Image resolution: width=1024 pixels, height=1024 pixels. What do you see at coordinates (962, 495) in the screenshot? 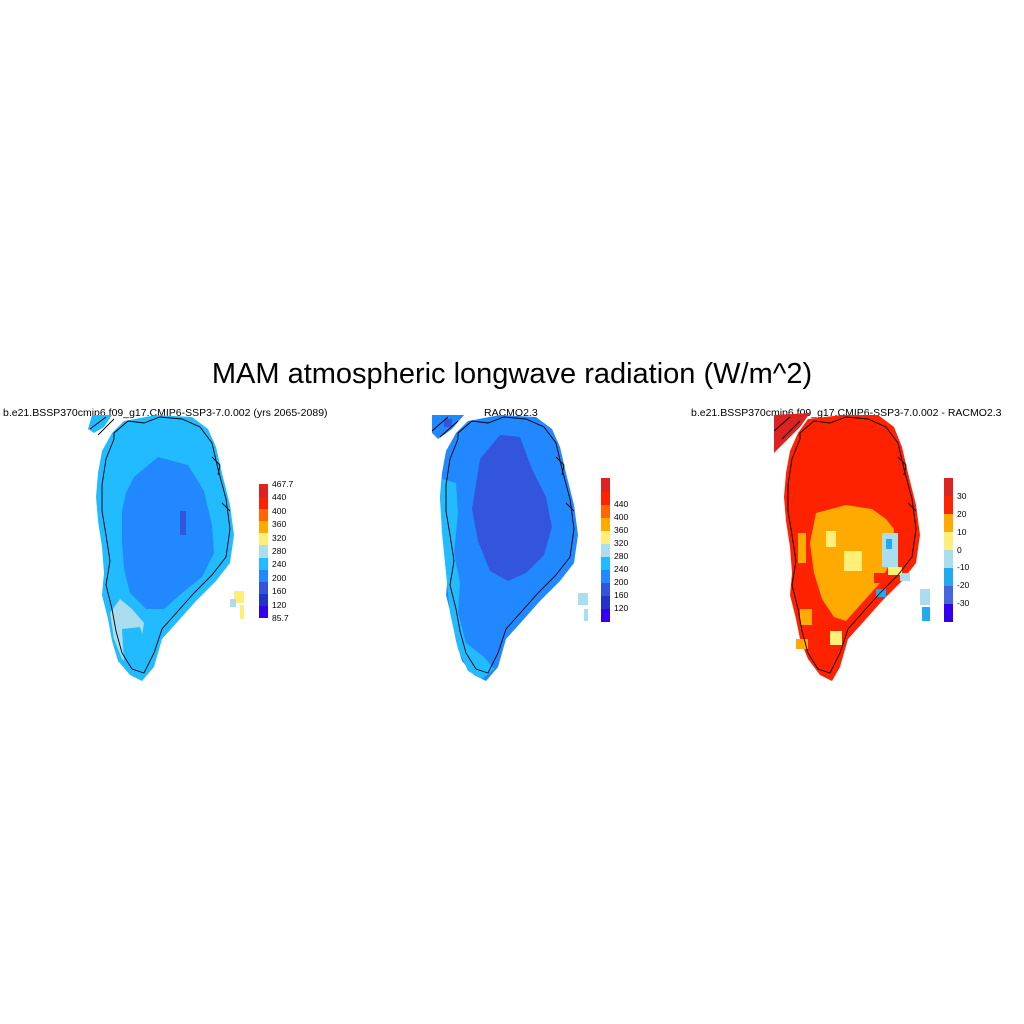
I see `colorbar-tick-label: 30` at bounding box center [962, 495].